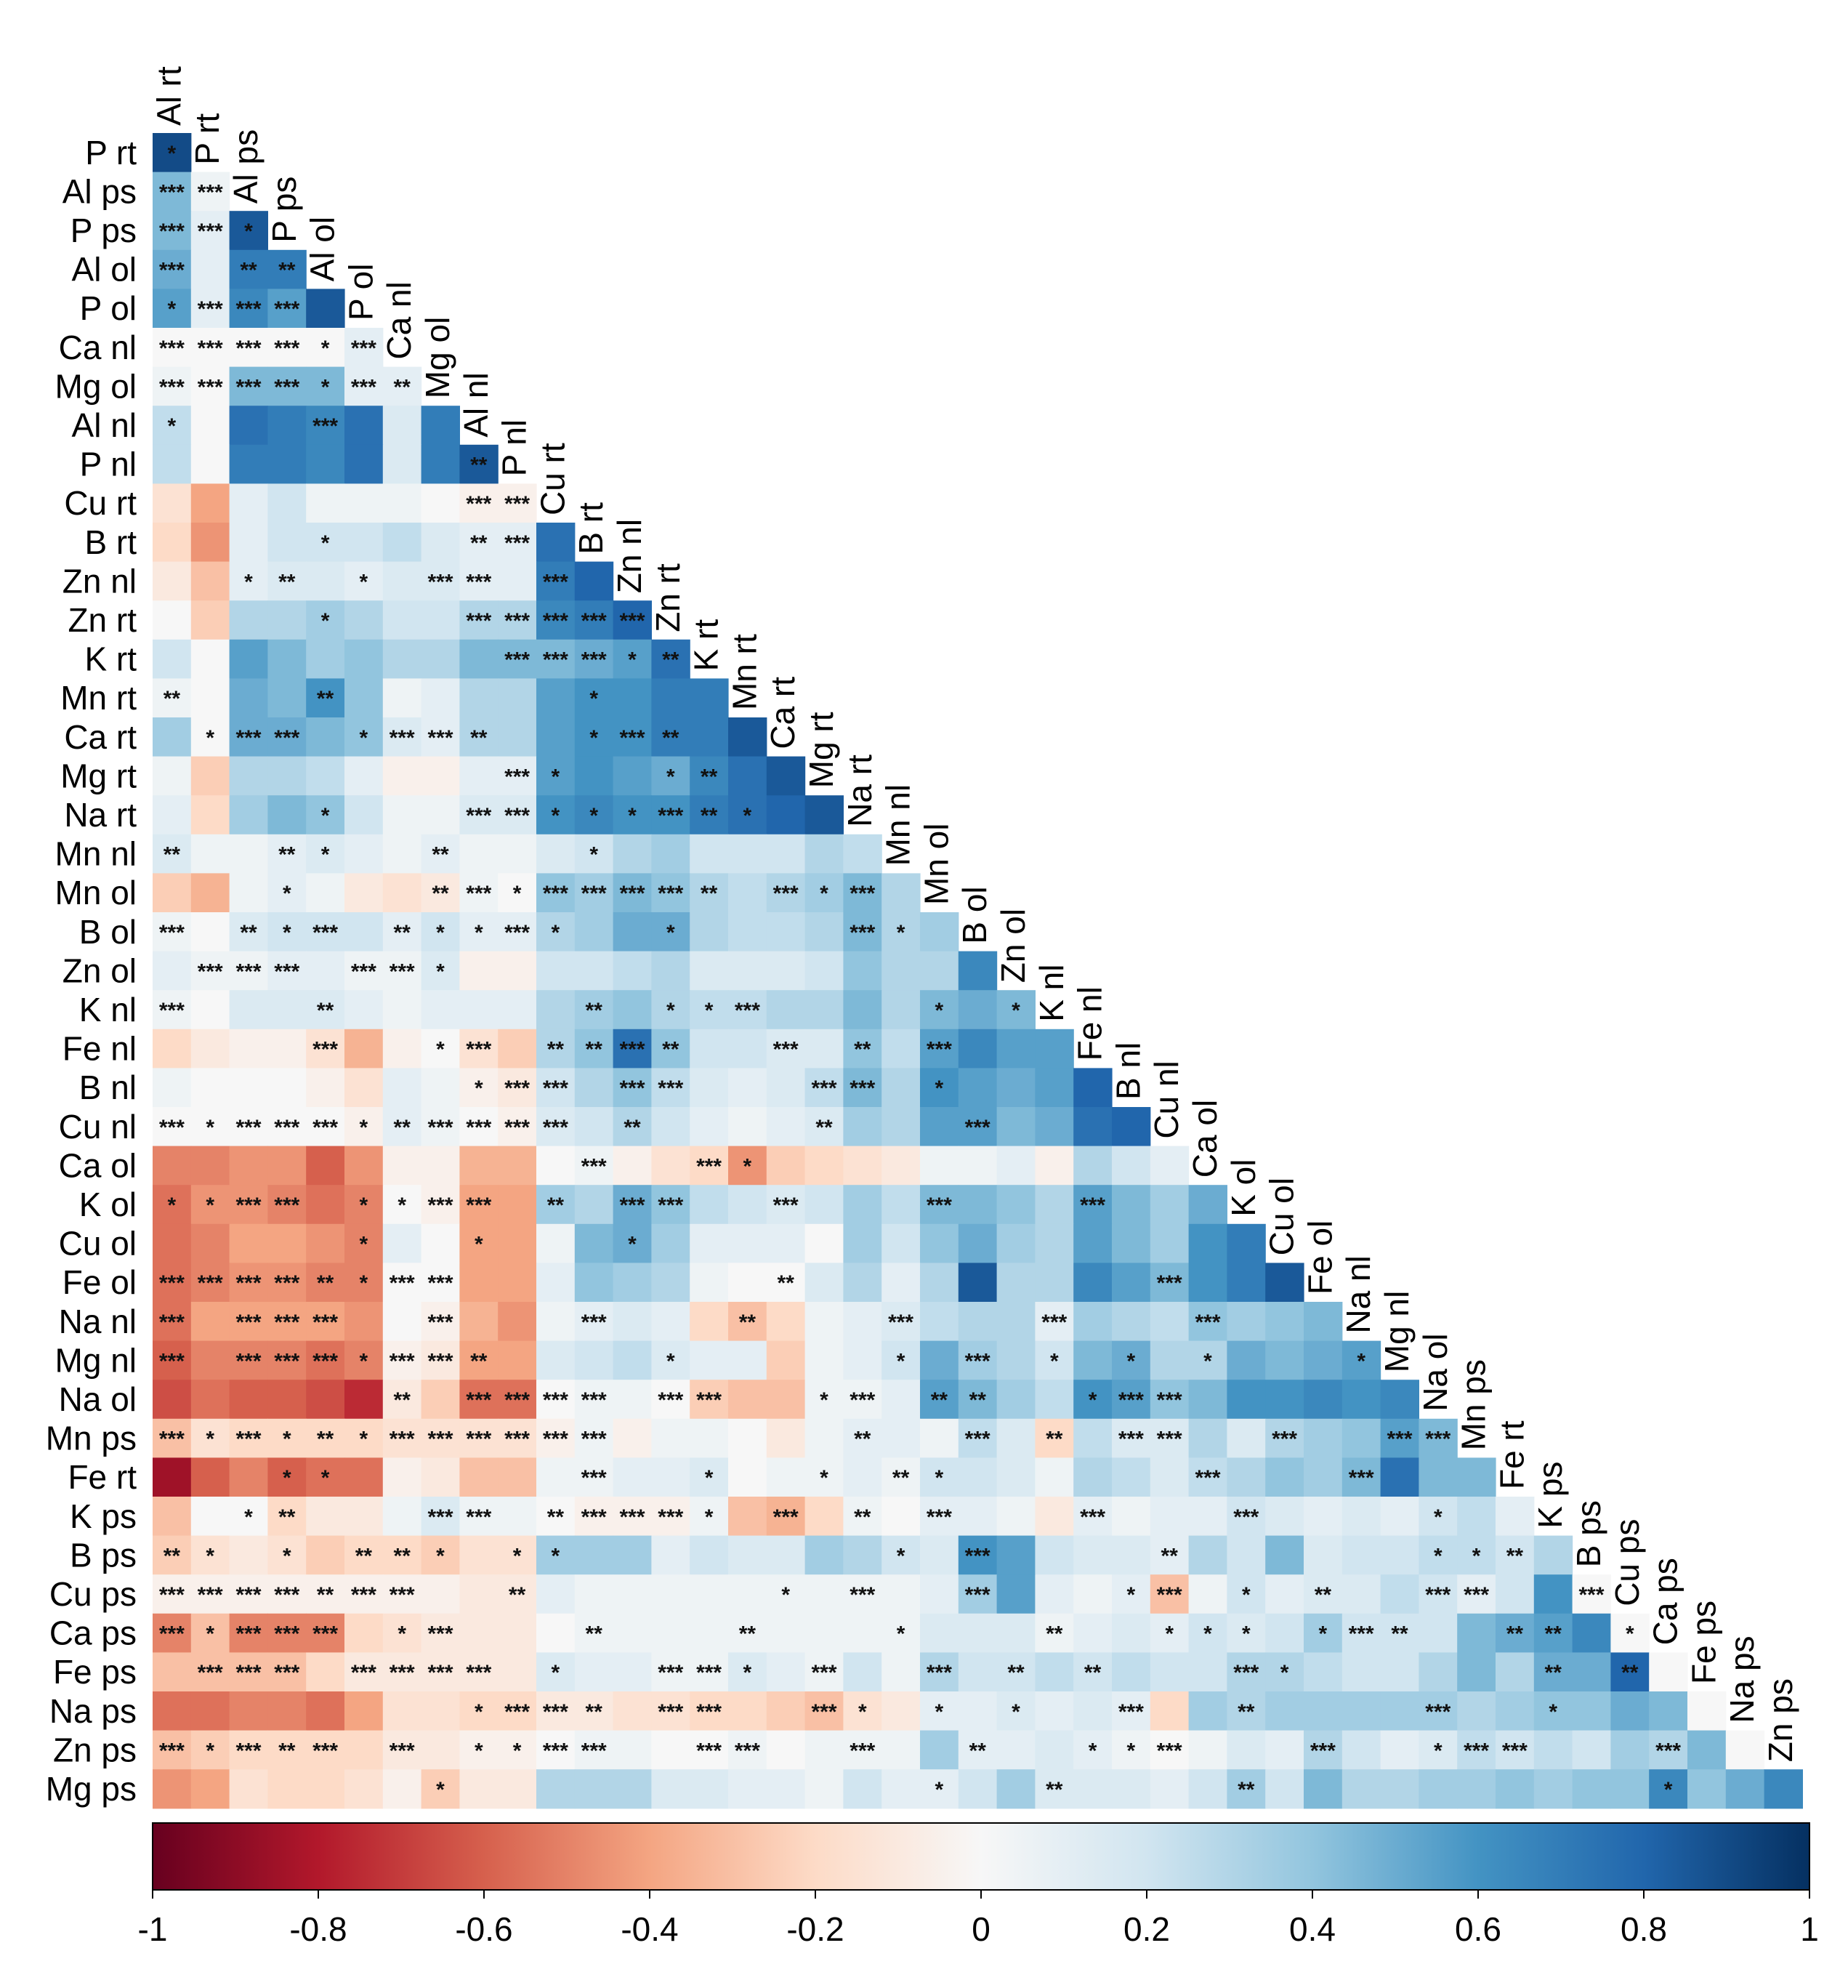 This screenshot has height=1988, width=1848. I want to click on row-label: Mg nl, so click(96, 1360).